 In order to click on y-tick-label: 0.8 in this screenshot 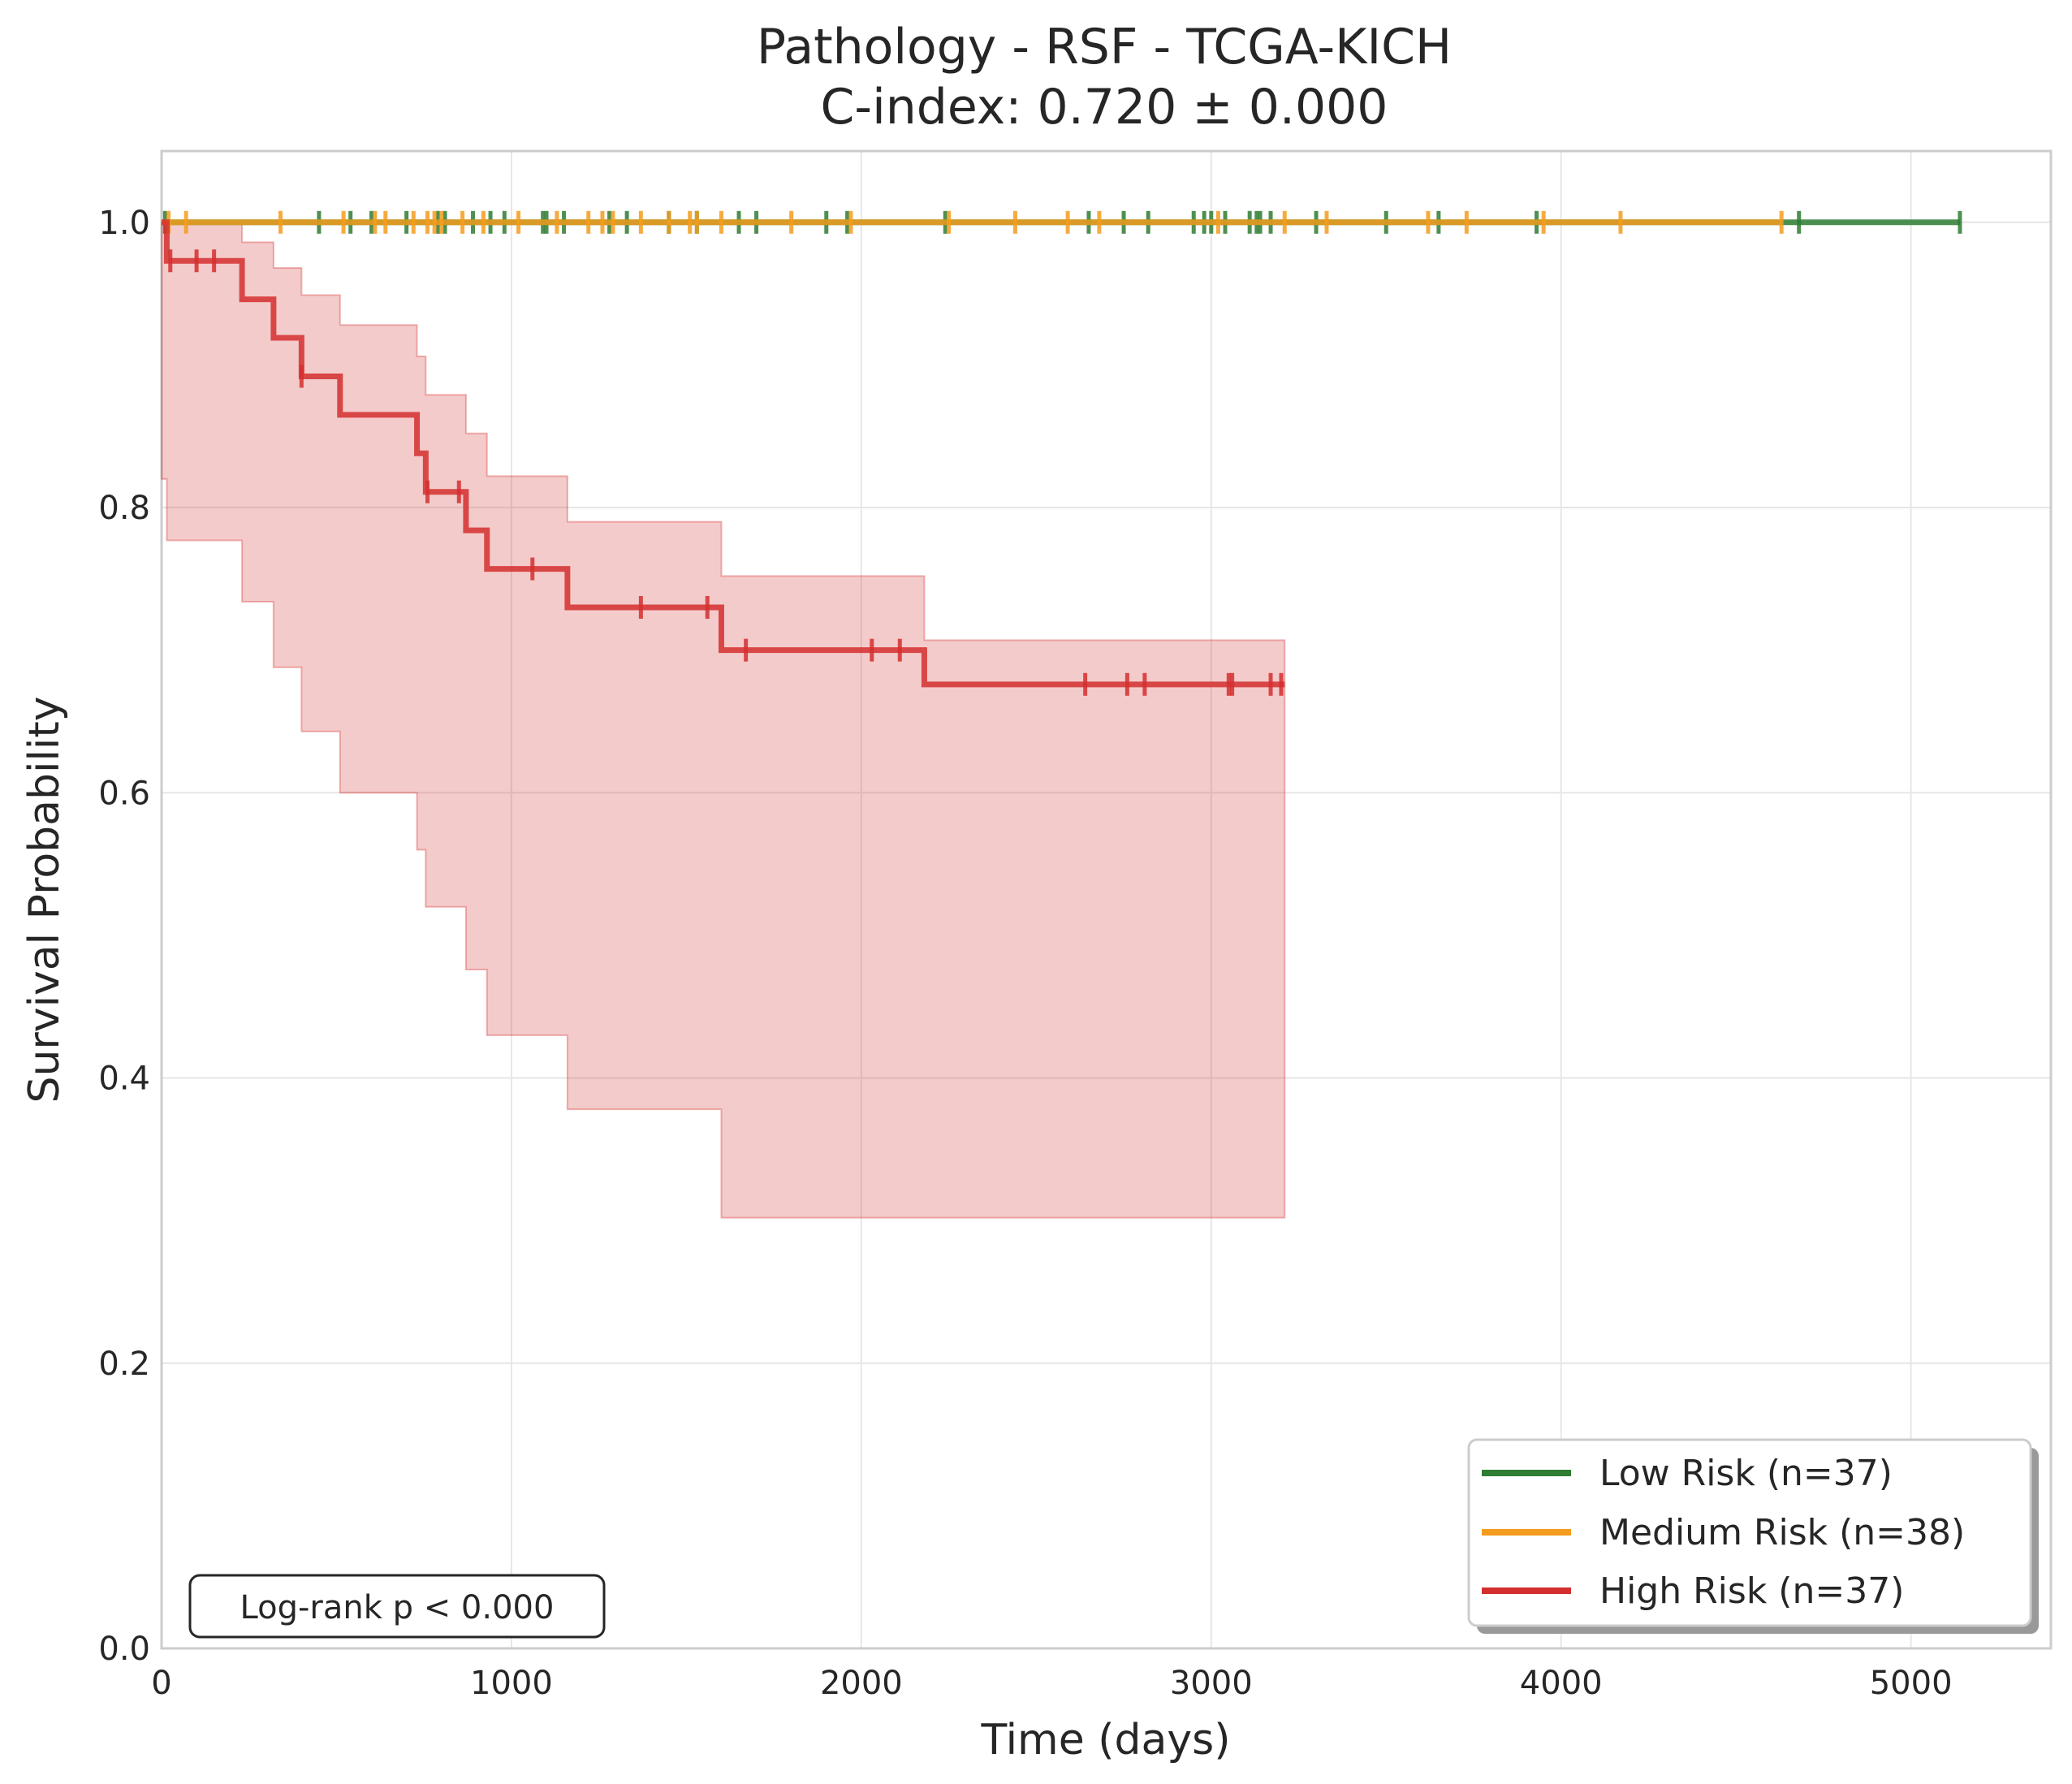, I will do `click(124, 508)`.